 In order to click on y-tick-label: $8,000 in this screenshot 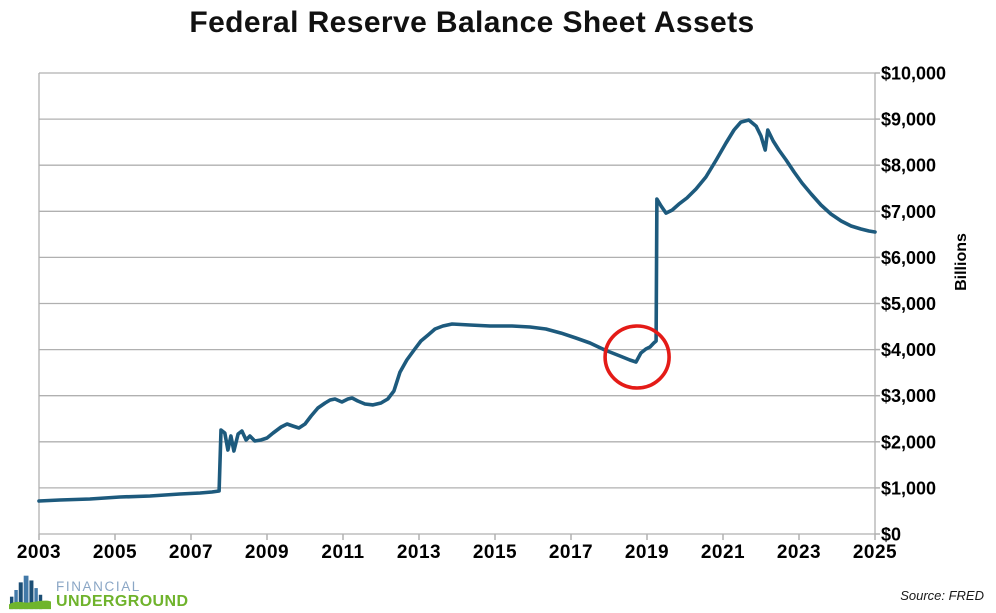, I will do `click(908, 166)`.